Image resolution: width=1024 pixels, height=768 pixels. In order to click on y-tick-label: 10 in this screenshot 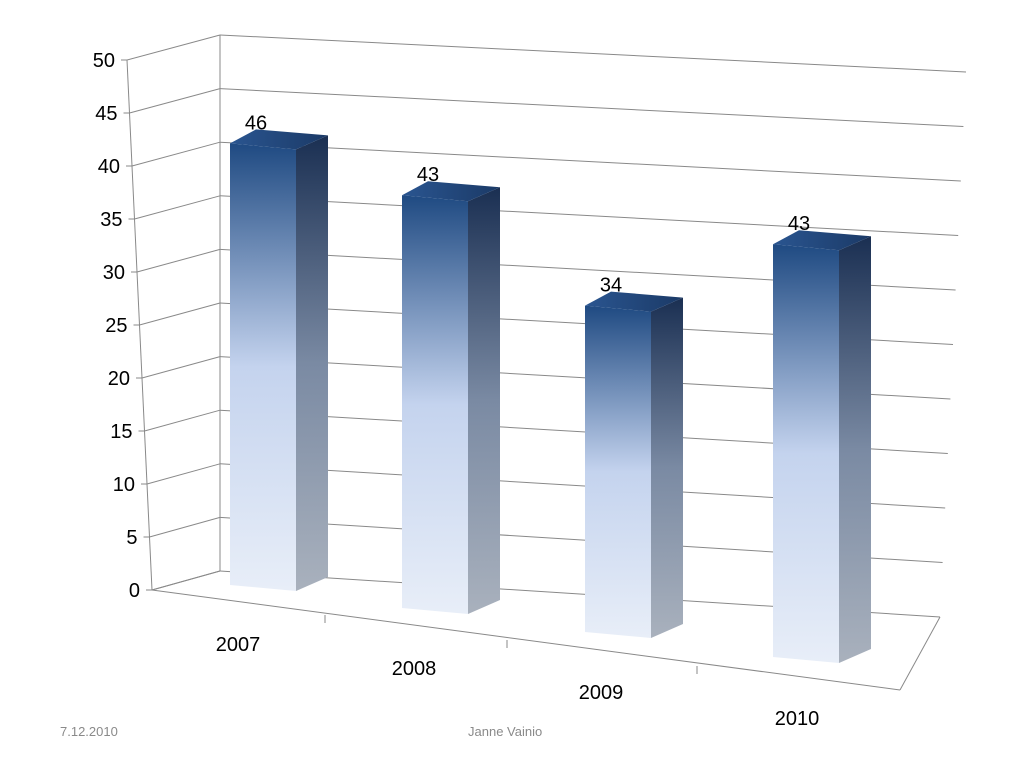, I will do `click(124, 485)`.